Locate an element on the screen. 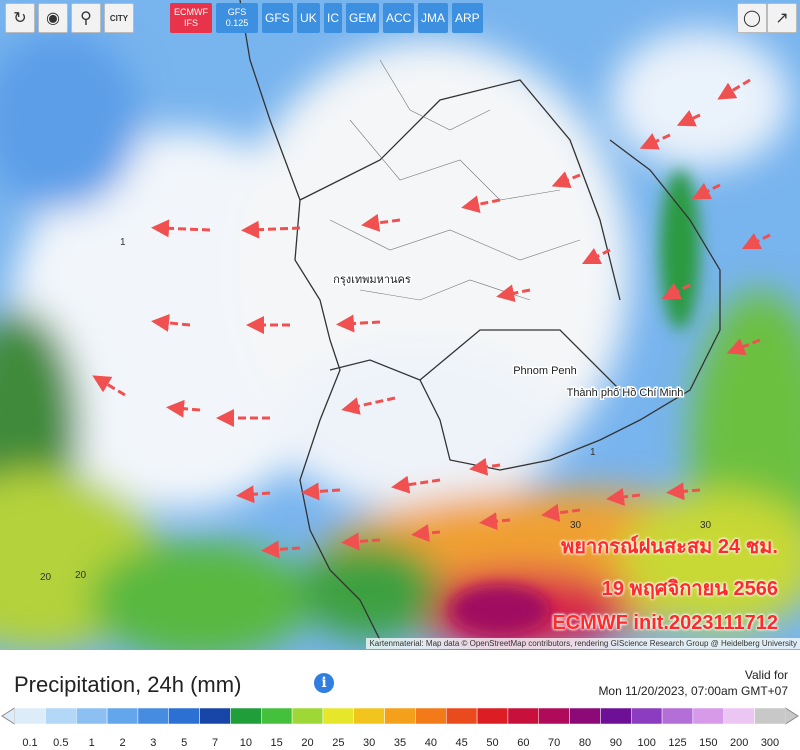  scale-label: 2 is located at coordinates (122, 743).